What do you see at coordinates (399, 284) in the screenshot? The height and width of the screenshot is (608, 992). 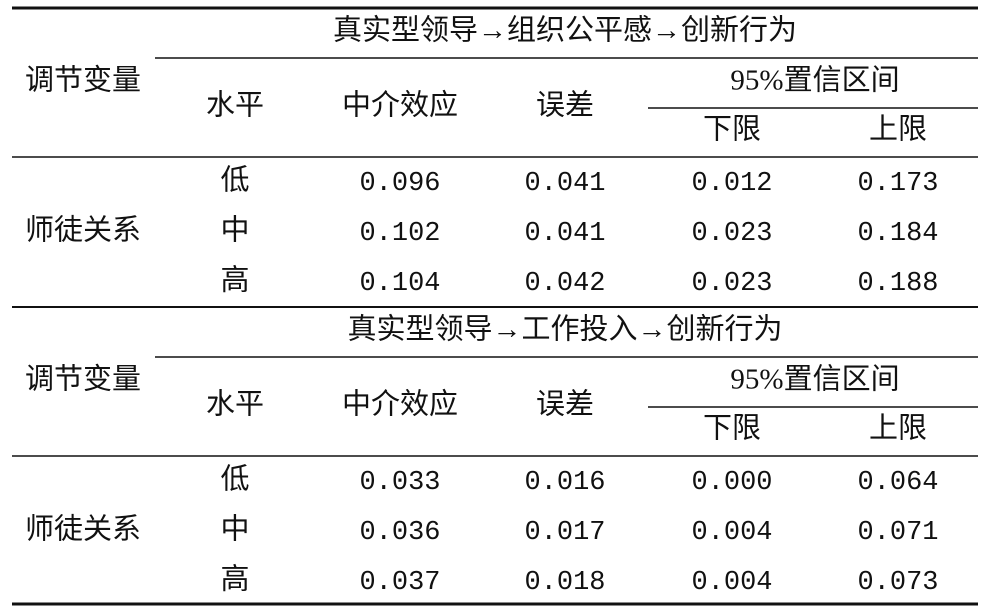 I see `value-cell: 0.104` at bounding box center [399, 284].